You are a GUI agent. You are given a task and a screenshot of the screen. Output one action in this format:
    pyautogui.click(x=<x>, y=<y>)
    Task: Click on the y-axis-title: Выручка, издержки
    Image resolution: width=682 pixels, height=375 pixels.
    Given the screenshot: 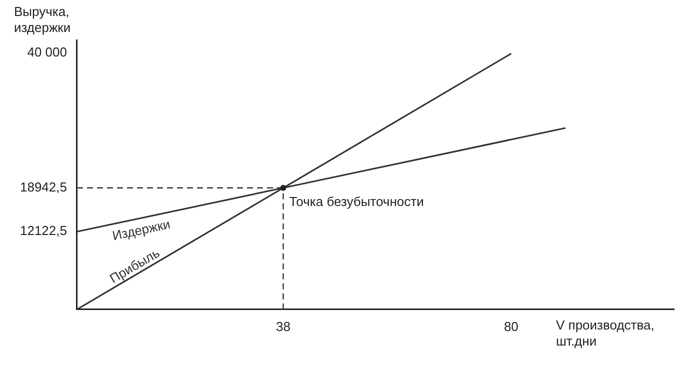 What is the action you would take?
    pyautogui.click(x=42, y=20)
    